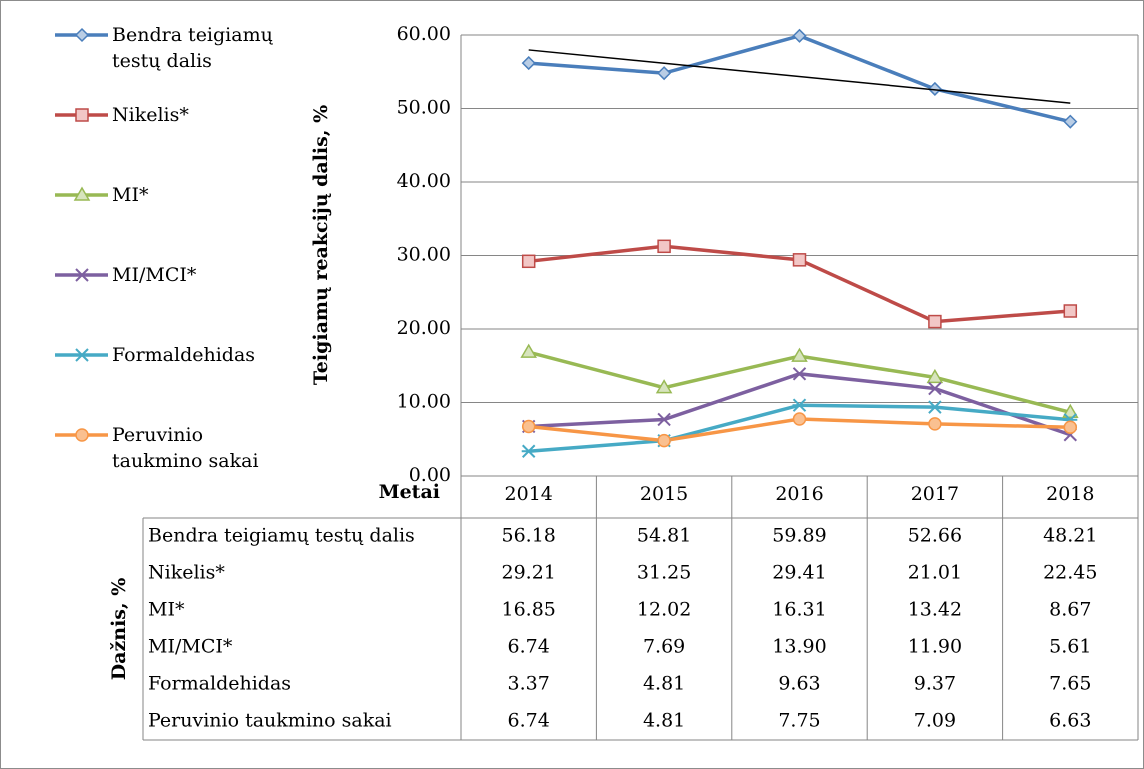 The image size is (1144, 769). I want to click on table-axis-title: Dažnis, %, so click(119, 629).